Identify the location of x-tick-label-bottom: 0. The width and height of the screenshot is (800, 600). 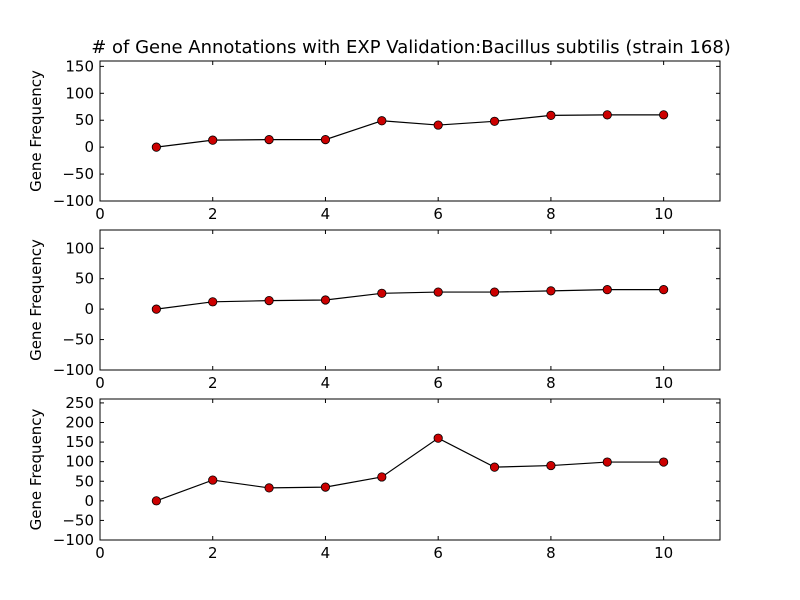
(100, 553).